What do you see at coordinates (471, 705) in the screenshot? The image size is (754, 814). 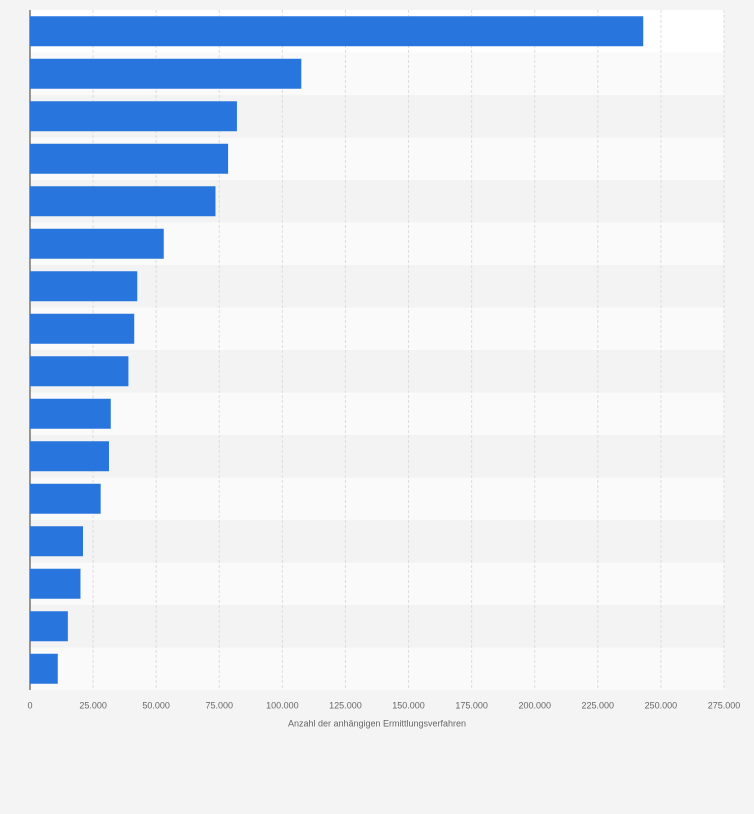 I see `x-tick-label: 175.000` at bounding box center [471, 705].